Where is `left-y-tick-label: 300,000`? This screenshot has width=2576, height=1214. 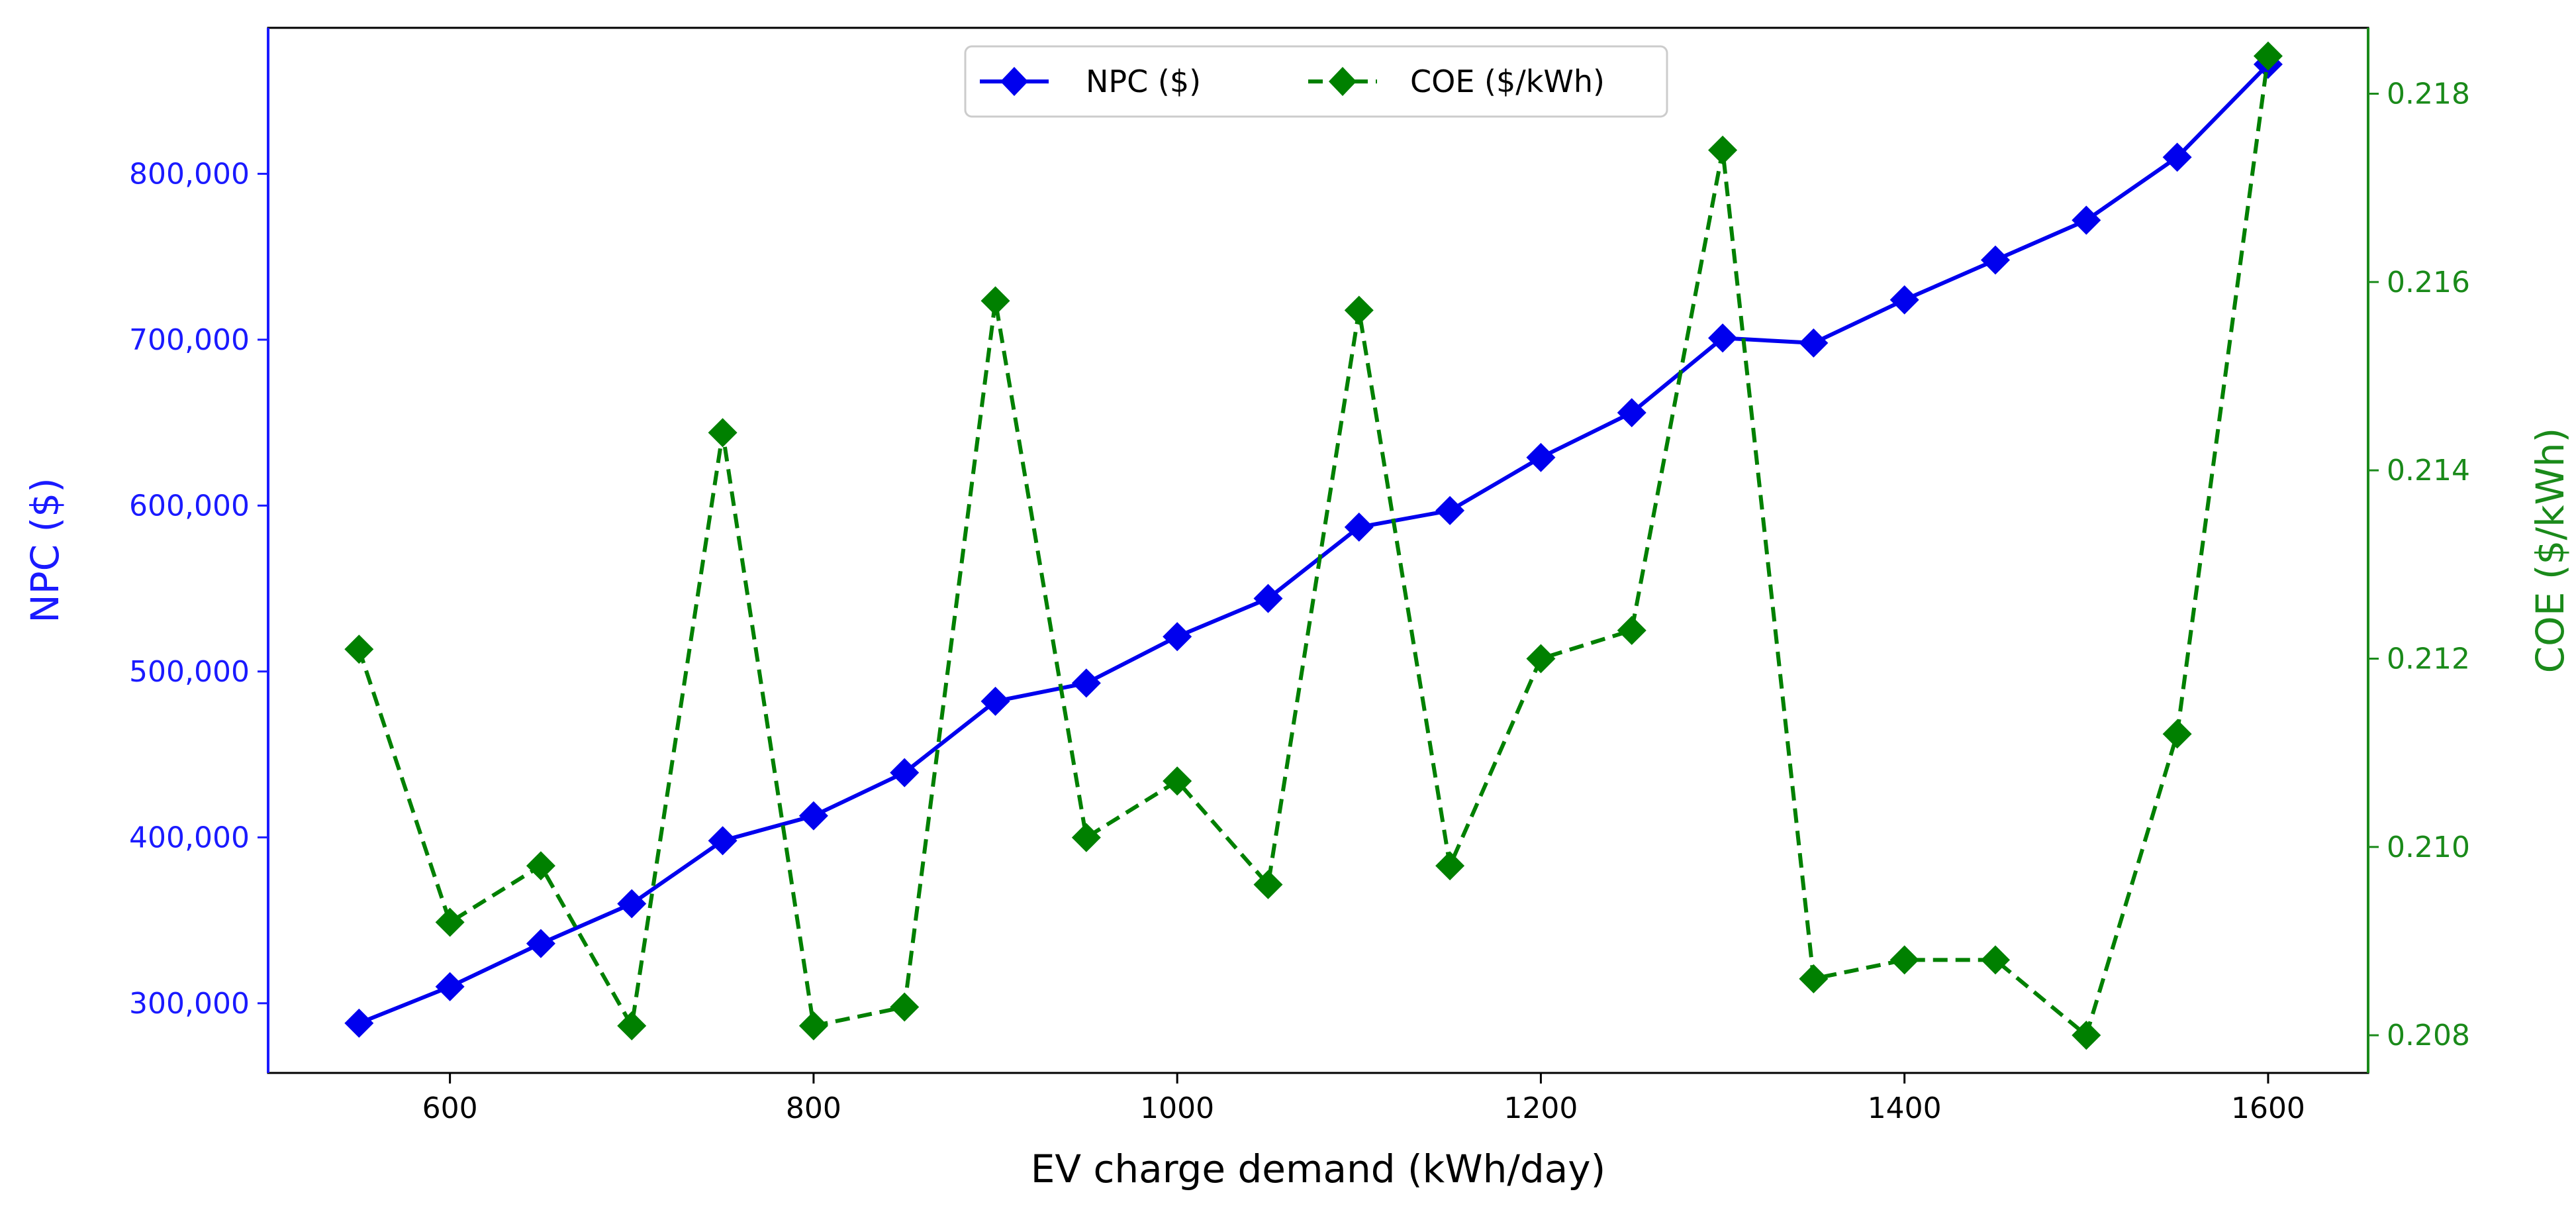 left-y-tick-label: 300,000 is located at coordinates (189, 1004).